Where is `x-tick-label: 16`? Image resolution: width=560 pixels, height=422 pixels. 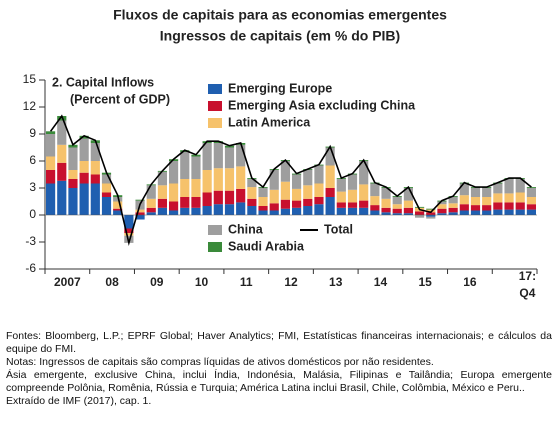
x-tick-label: 16 is located at coordinates (470, 282).